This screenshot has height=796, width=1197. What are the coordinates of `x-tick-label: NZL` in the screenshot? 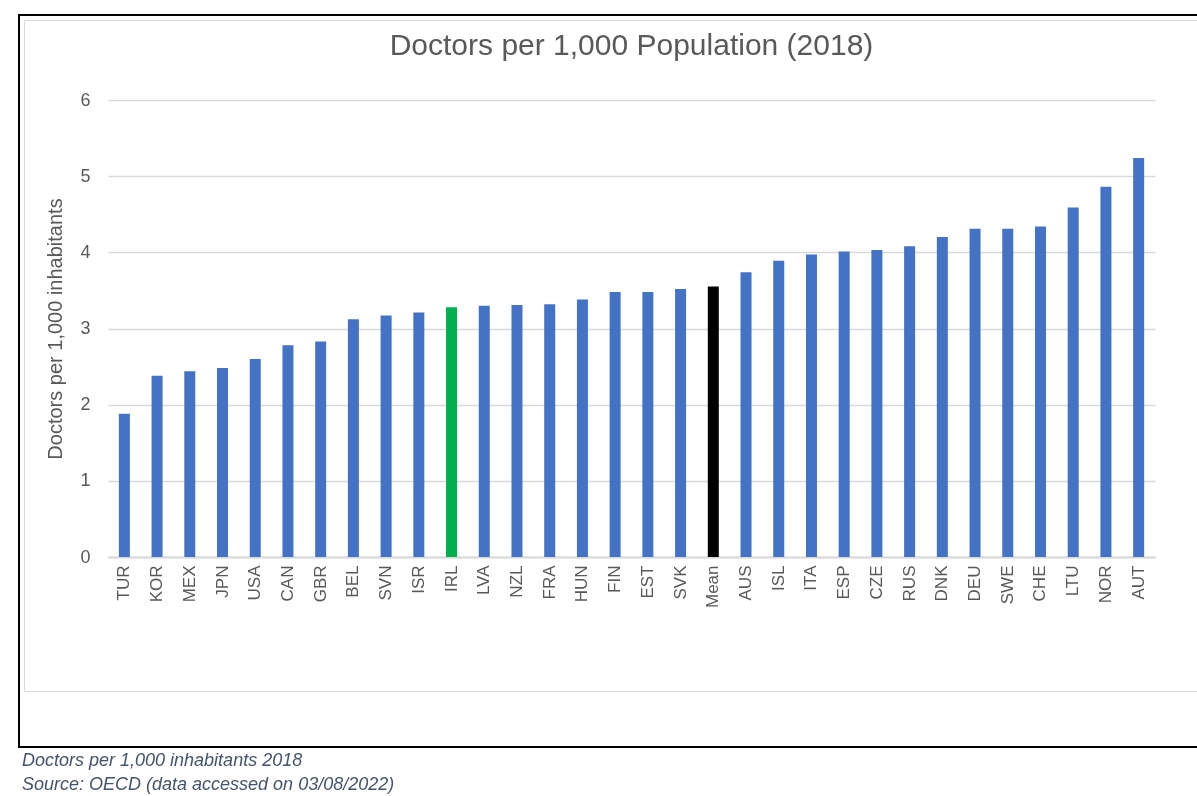 It's located at (516, 581).